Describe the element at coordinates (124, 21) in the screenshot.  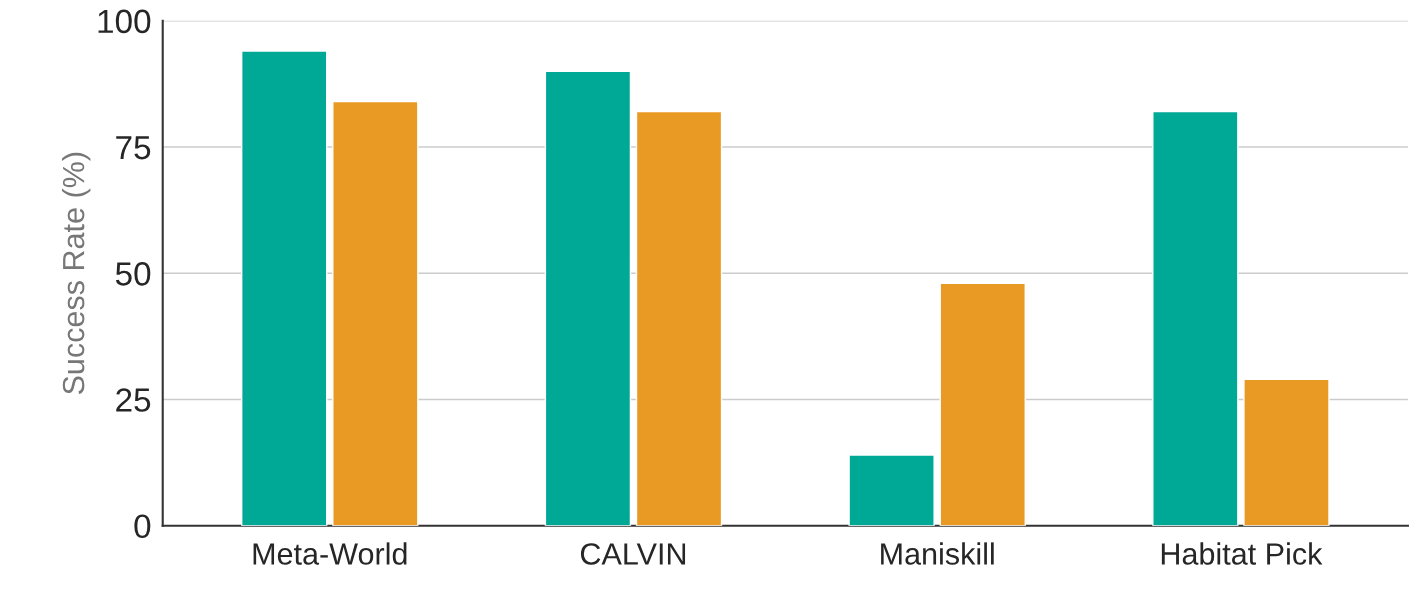
I see `y-tick-label: 100` at that location.